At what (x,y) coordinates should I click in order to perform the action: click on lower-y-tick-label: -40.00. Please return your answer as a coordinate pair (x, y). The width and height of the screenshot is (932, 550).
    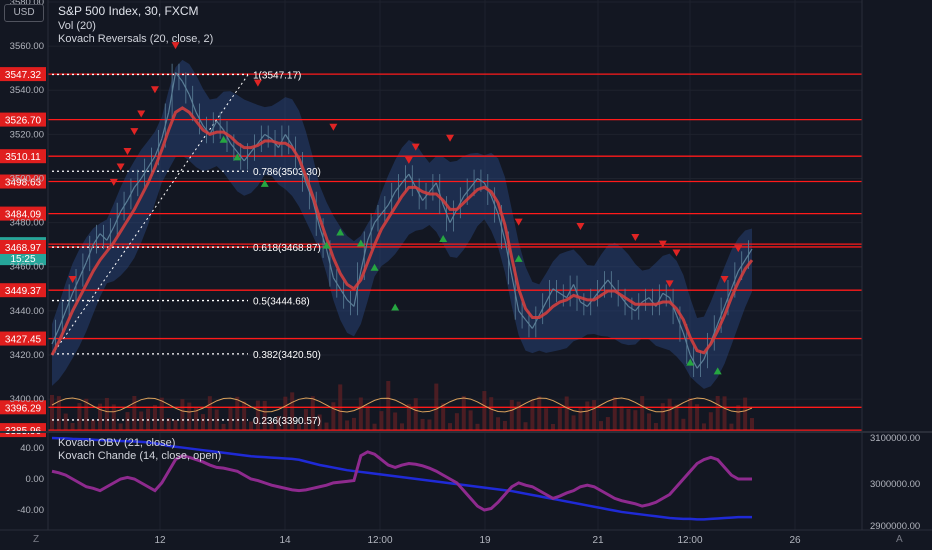
    Looking at the image, I should click on (30, 510).